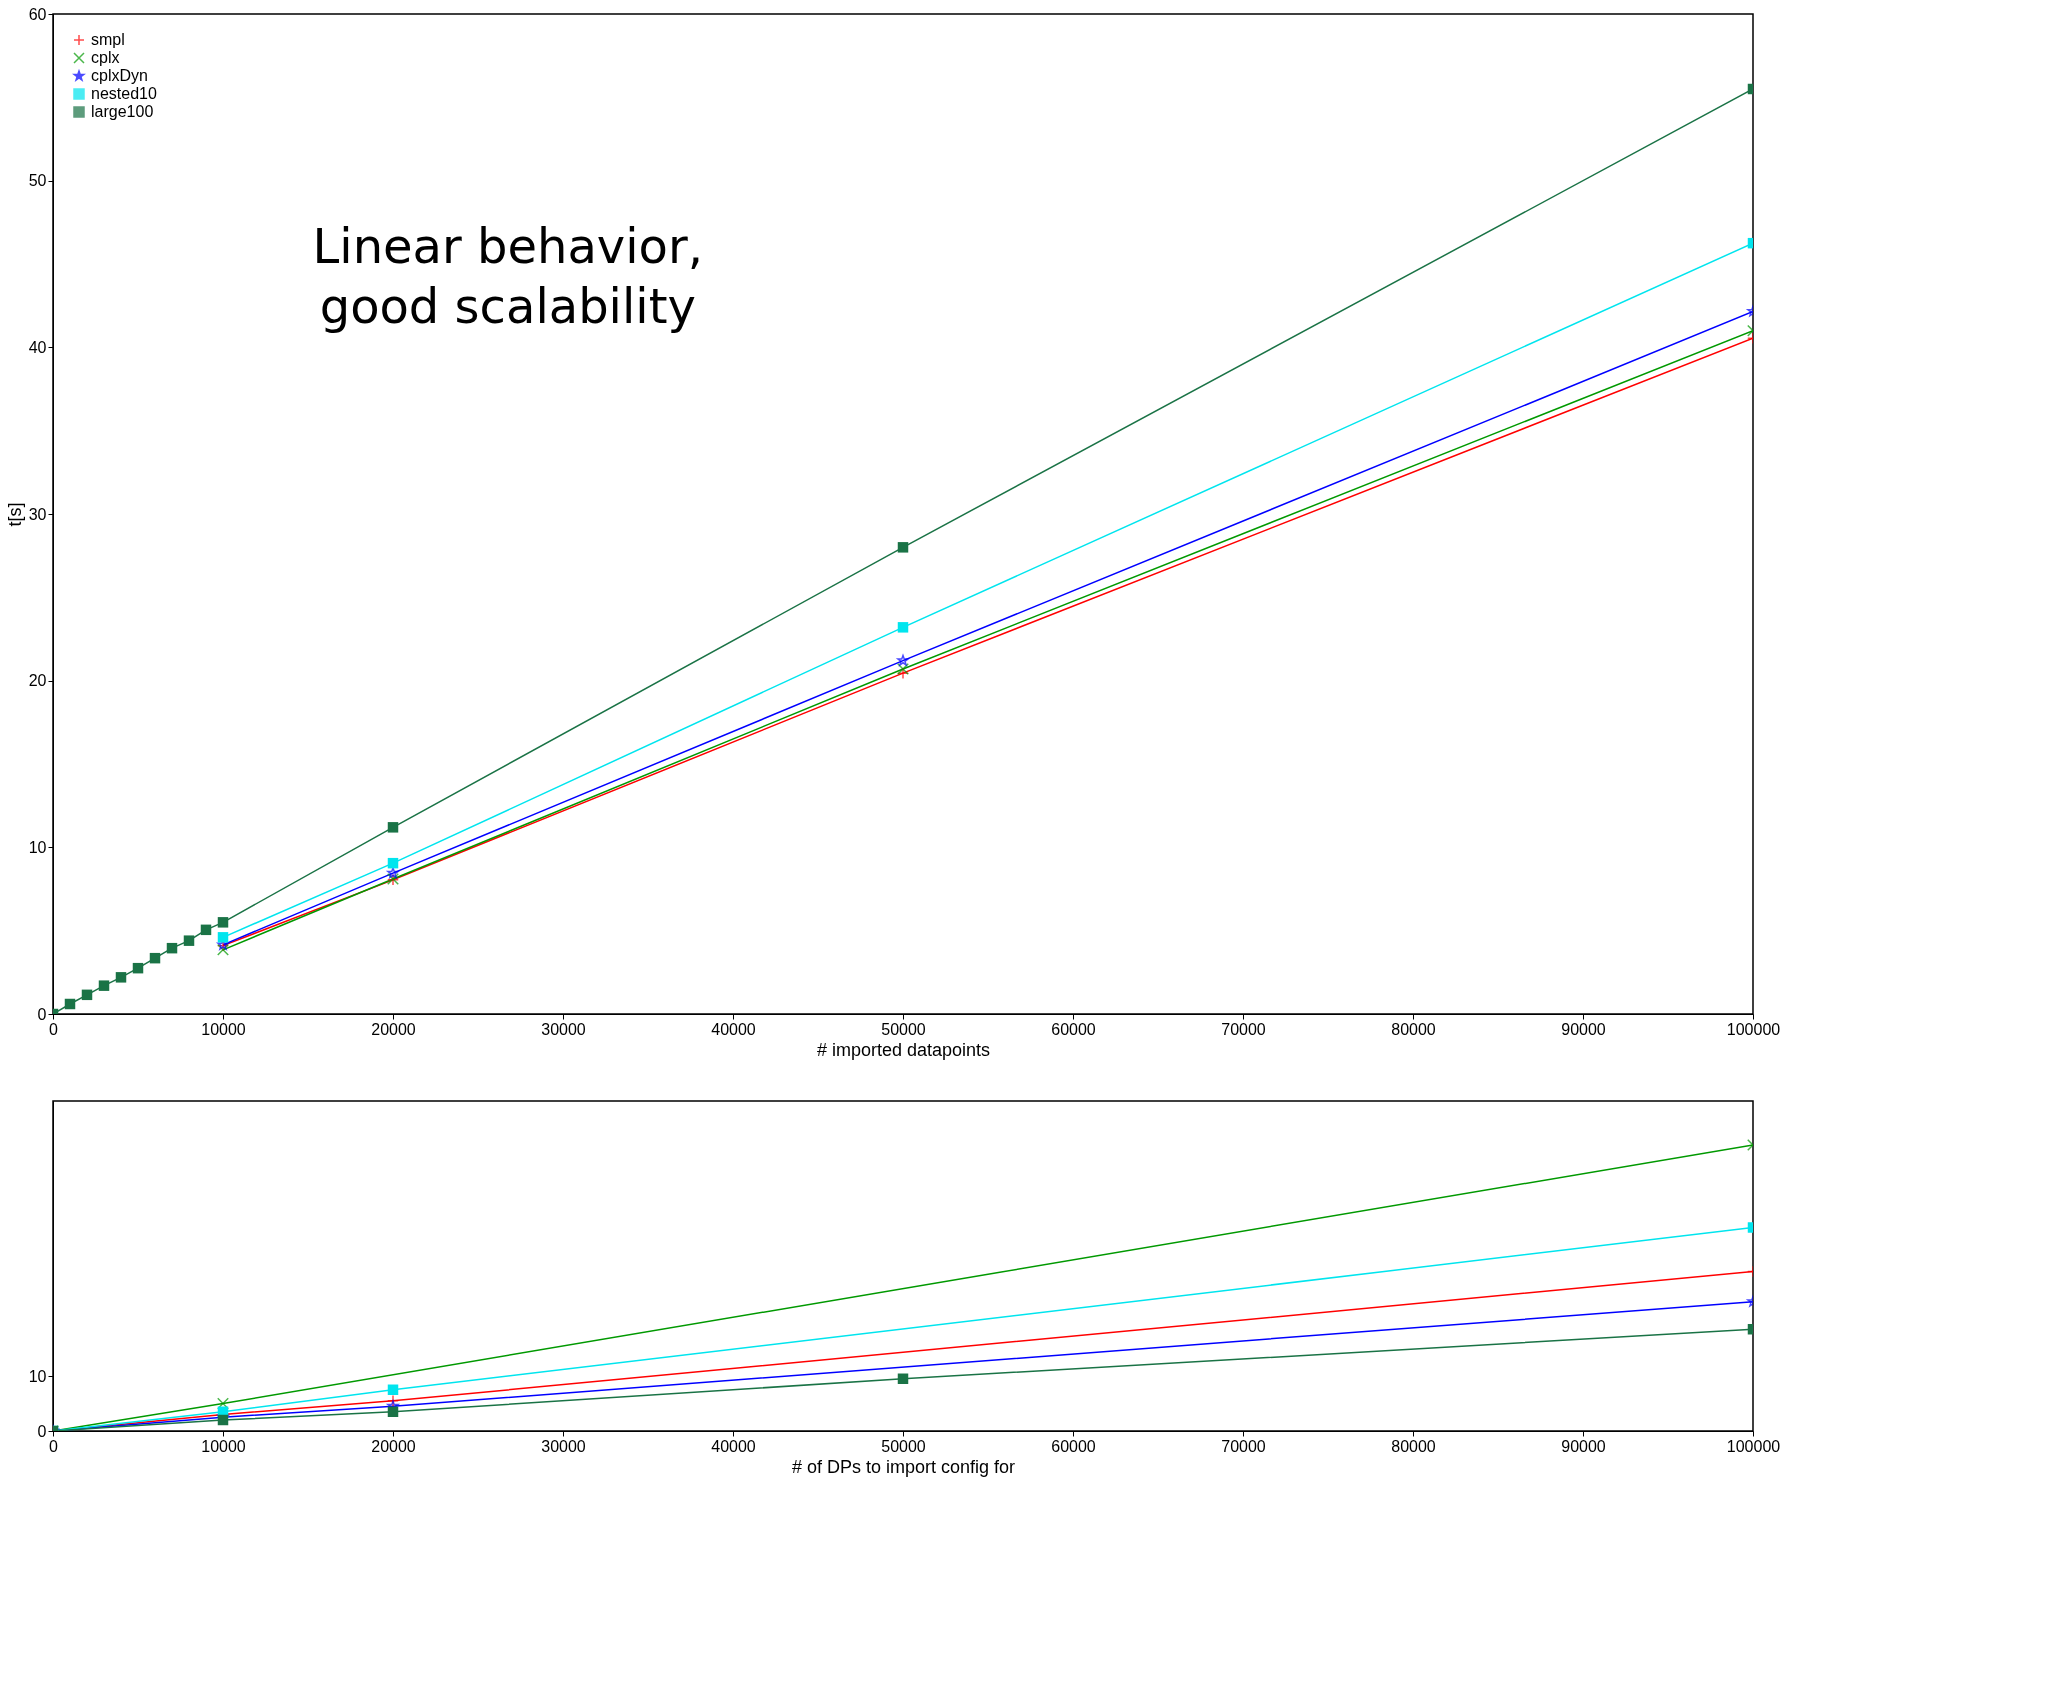  Describe the element at coordinates (124, 93) in the screenshot. I see `legend-label: nested10` at that location.